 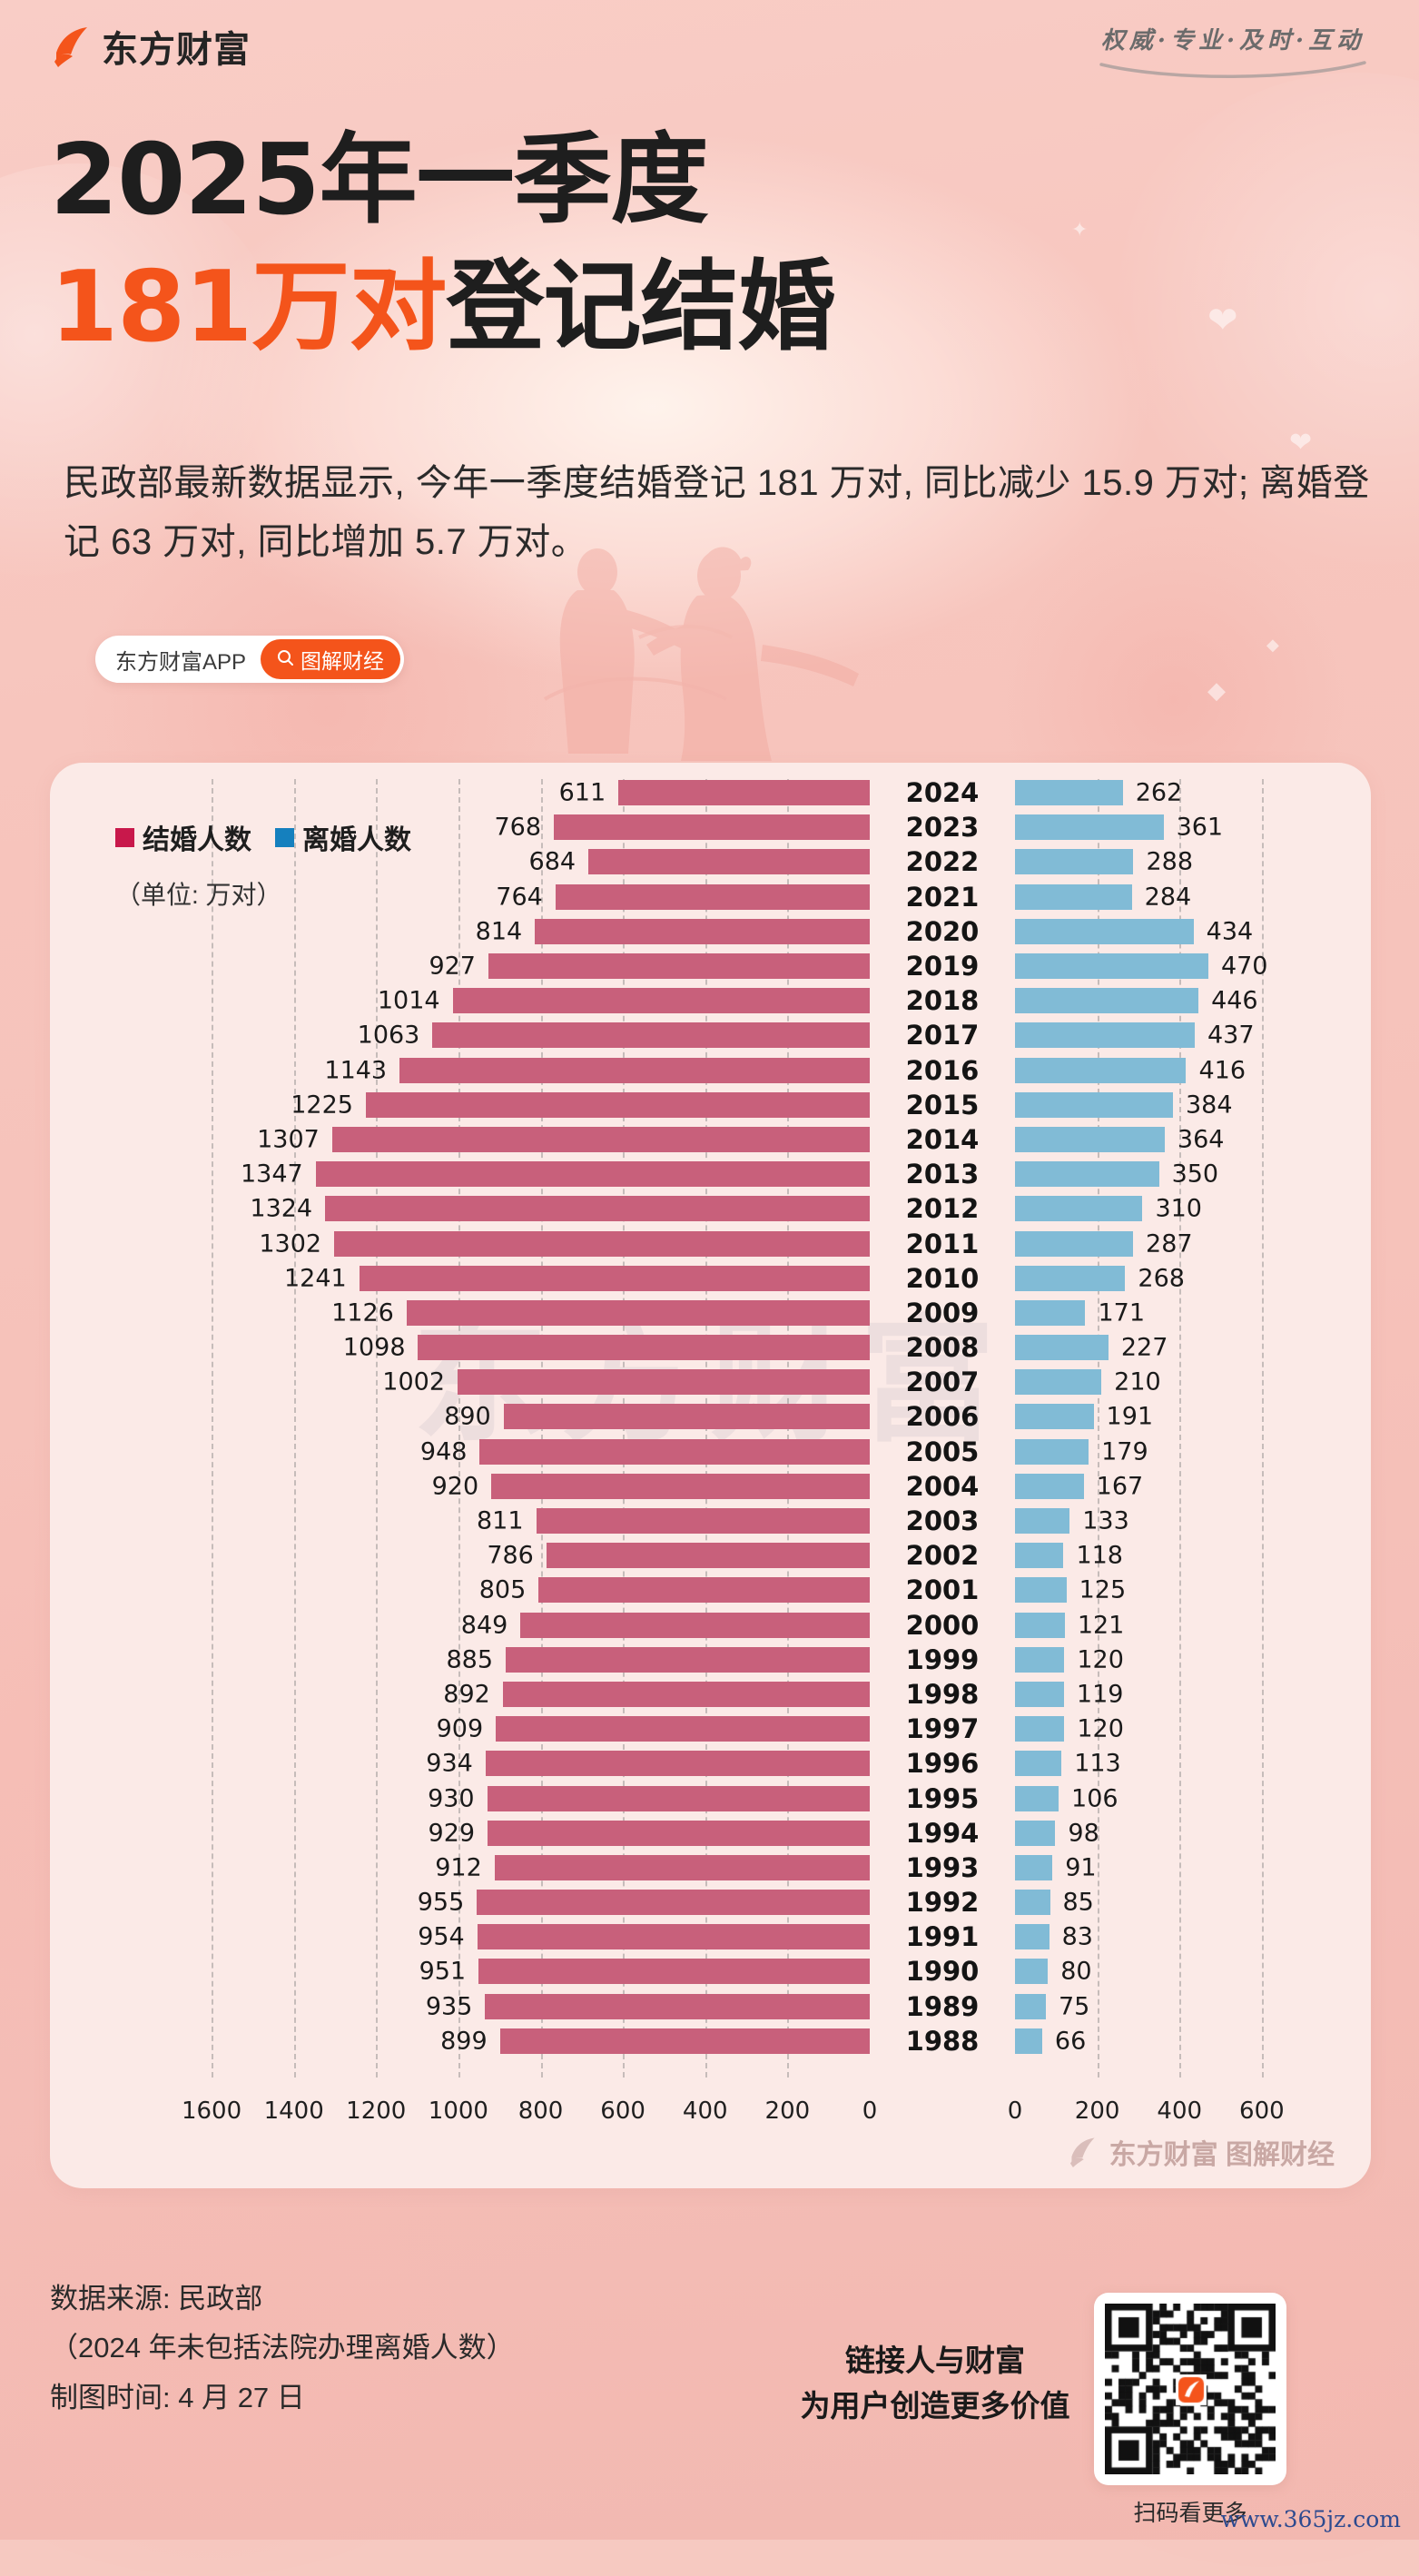 What do you see at coordinates (1170, 861) in the screenshot?
I see `divorce-value-label: 288` at bounding box center [1170, 861].